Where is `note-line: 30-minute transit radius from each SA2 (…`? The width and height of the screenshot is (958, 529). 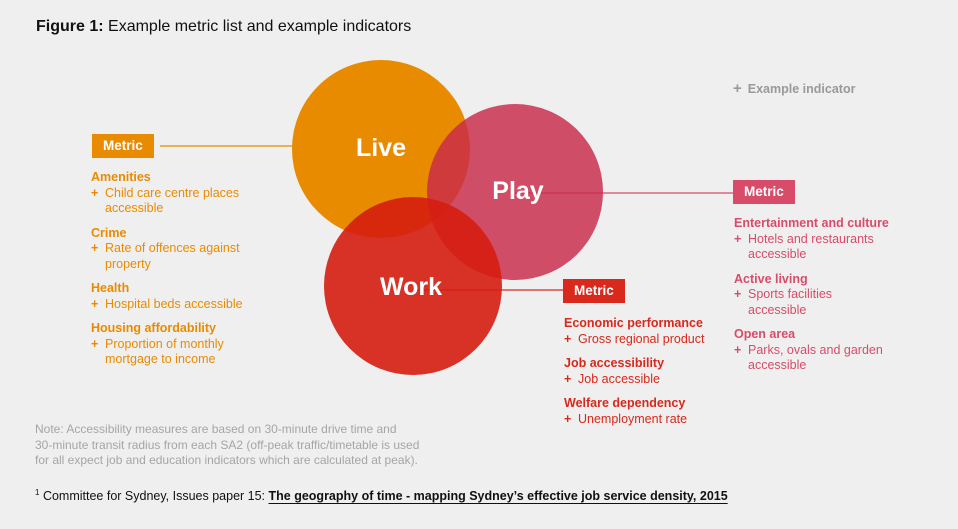
note-line: 30-minute transit radius from each SA2 (… is located at coordinates (227, 444).